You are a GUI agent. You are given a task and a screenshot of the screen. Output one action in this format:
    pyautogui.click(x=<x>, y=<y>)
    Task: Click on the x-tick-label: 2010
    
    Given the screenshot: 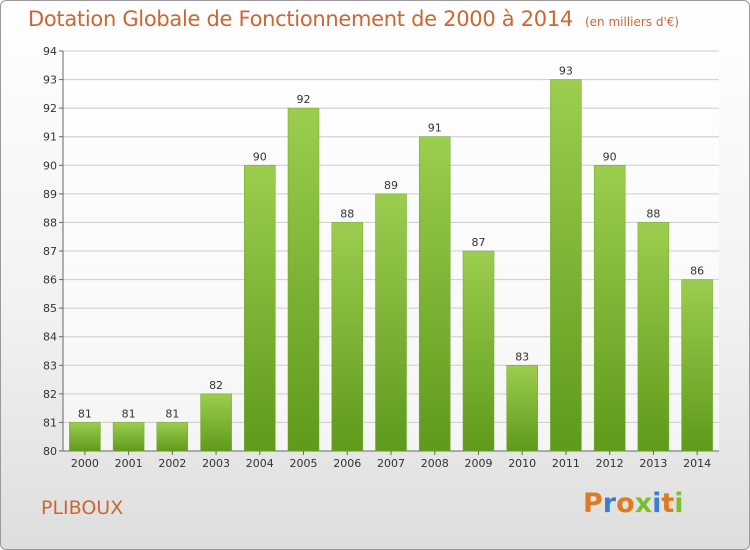 What is the action you would take?
    pyautogui.click(x=522, y=463)
    